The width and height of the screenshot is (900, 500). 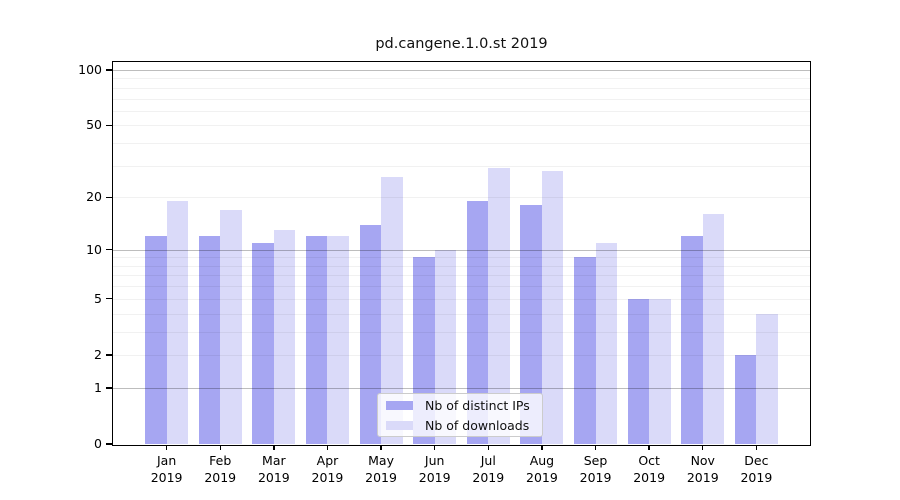 What do you see at coordinates (94, 197) in the screenshot?
I see `y-tick-label: 20` at bounding box center [94, 197].